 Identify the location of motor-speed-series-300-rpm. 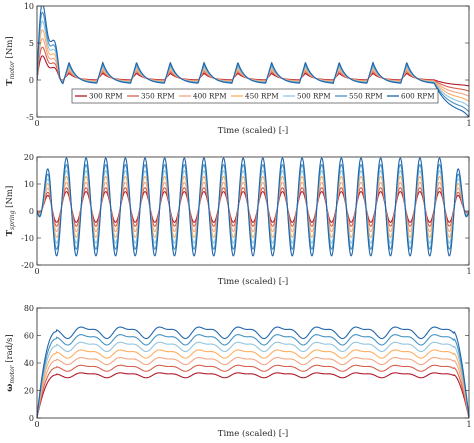
(253, 395).